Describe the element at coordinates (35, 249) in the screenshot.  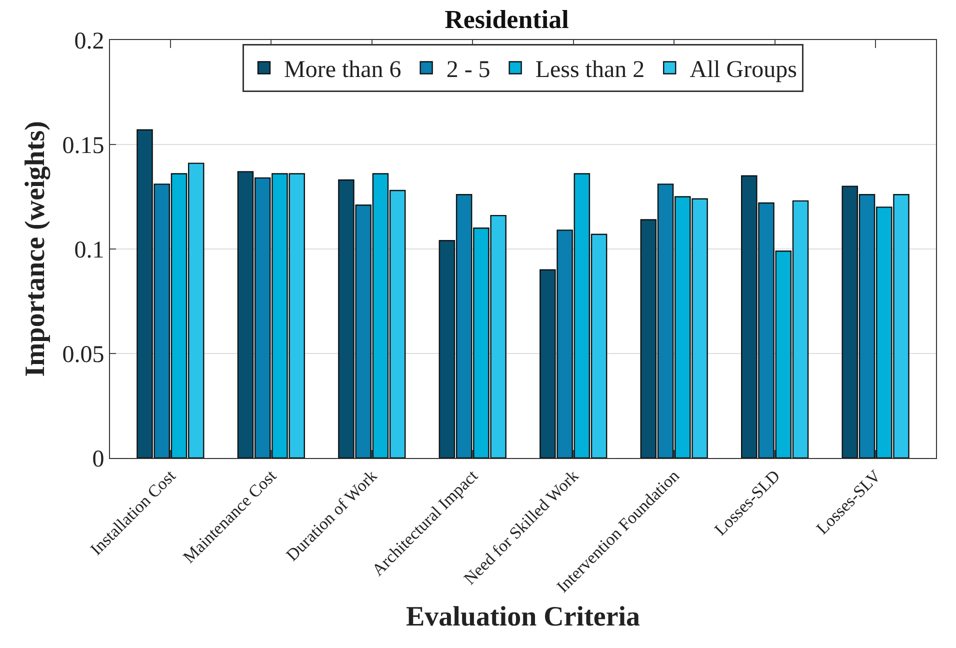
I see `y-axis-title: Importance (weights)` at that location.